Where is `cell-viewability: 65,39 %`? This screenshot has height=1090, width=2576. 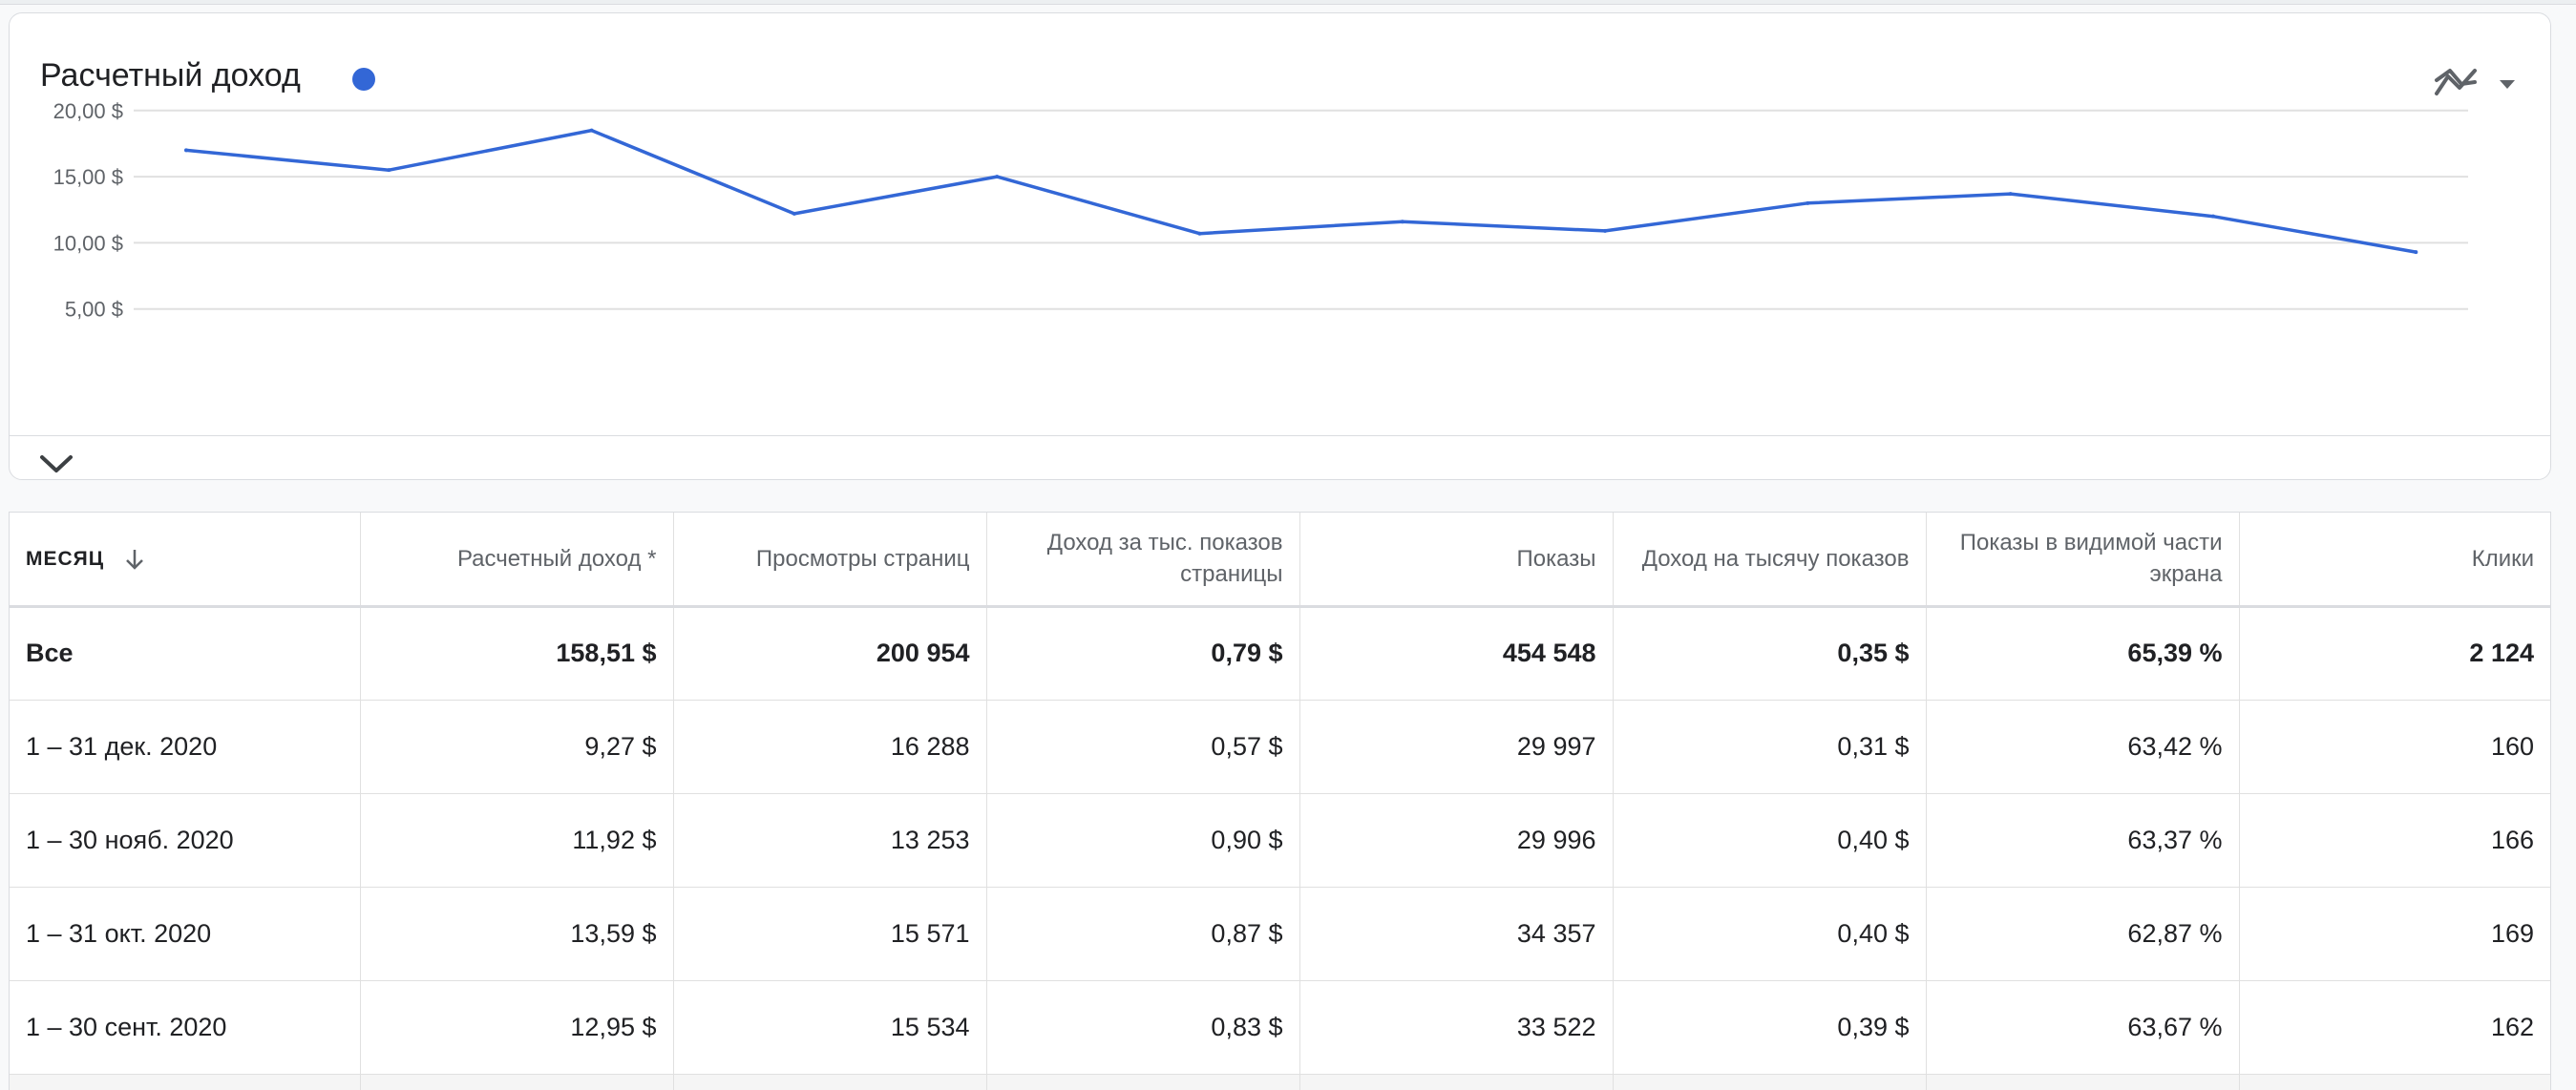
cell-viewability: 65,39 % is located at coordinates (2083, 653).